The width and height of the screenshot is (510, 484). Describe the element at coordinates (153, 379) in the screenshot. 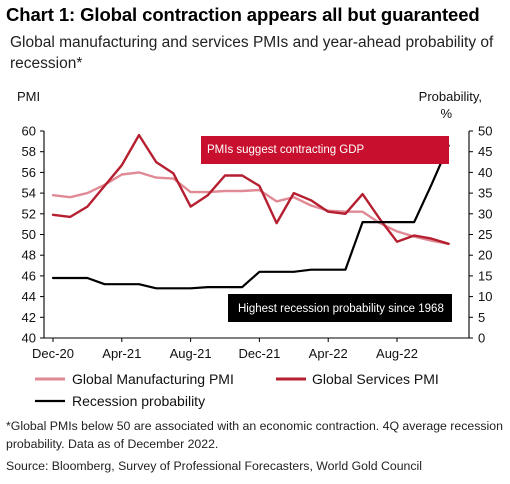

I see `legend-label-manufacturing: Global Manufacturing PMI` at that location.